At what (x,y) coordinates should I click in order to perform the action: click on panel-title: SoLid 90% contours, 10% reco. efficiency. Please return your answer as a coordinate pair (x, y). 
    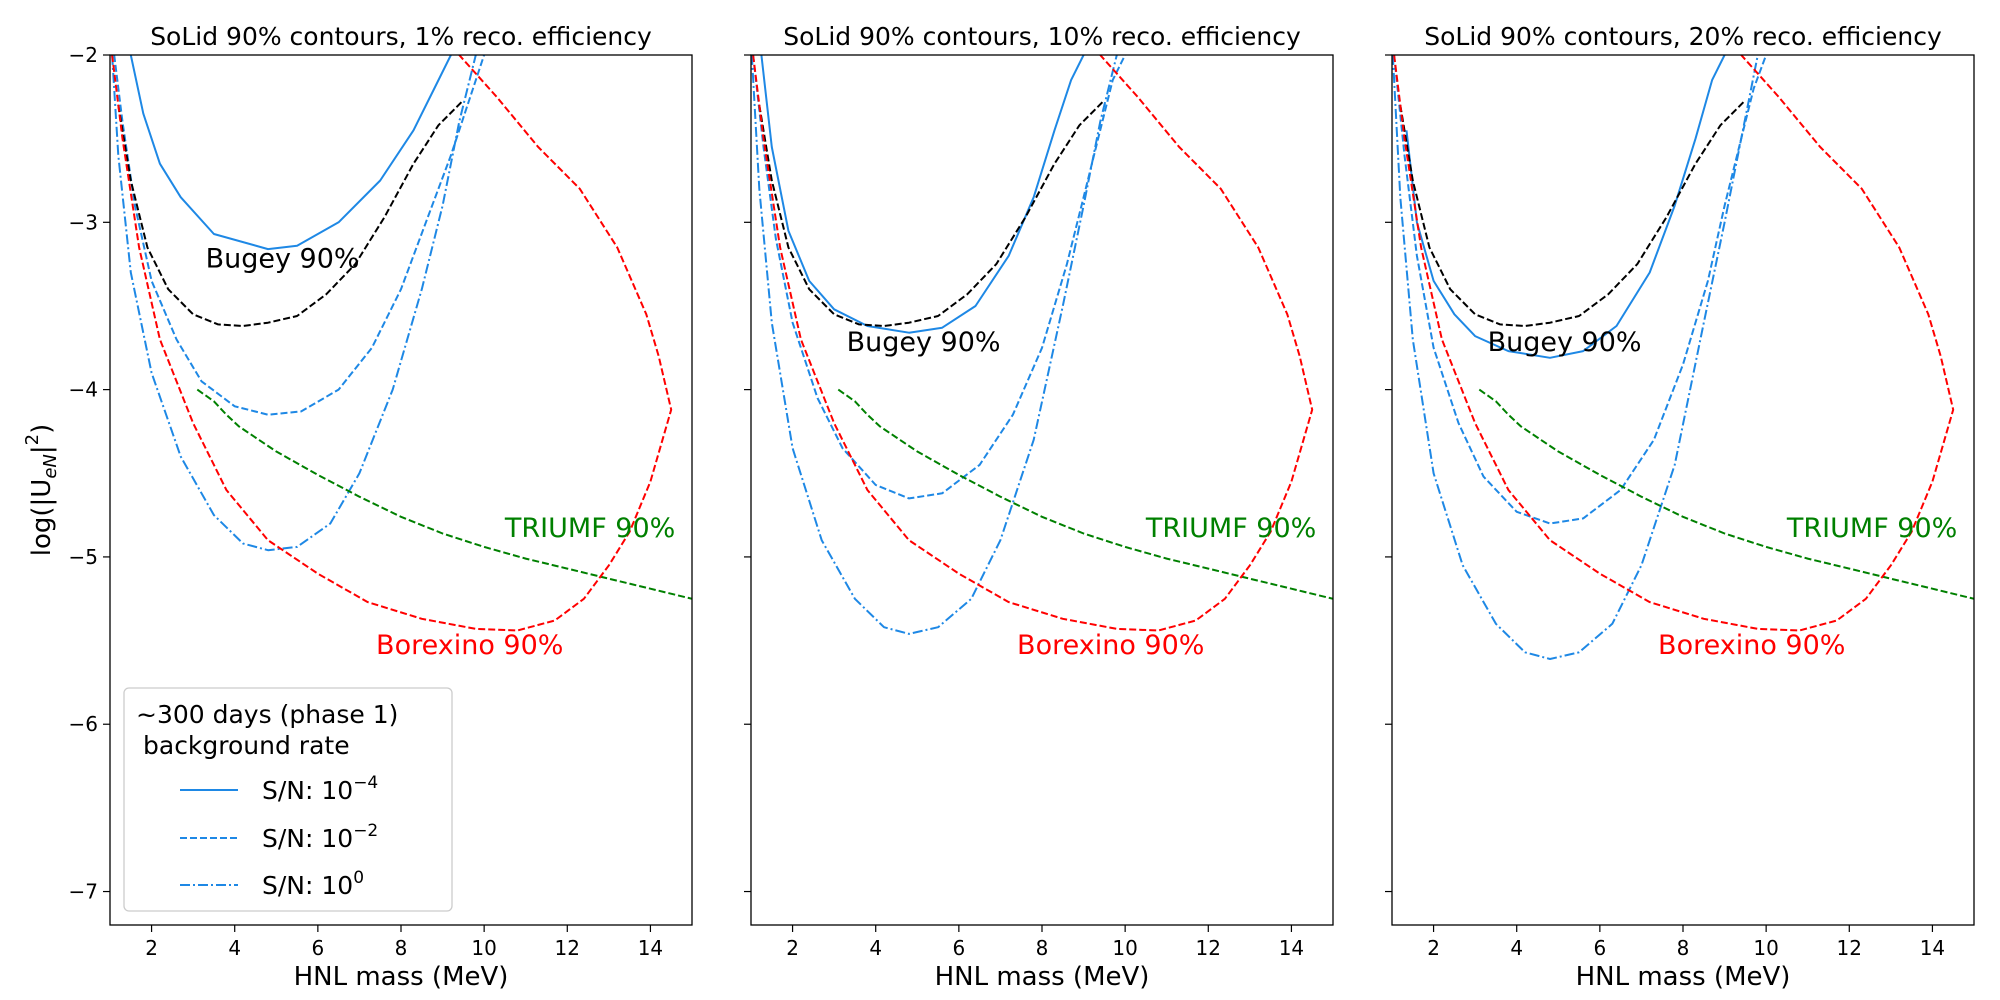
    Looking at the image, I should click on (1042, 36).